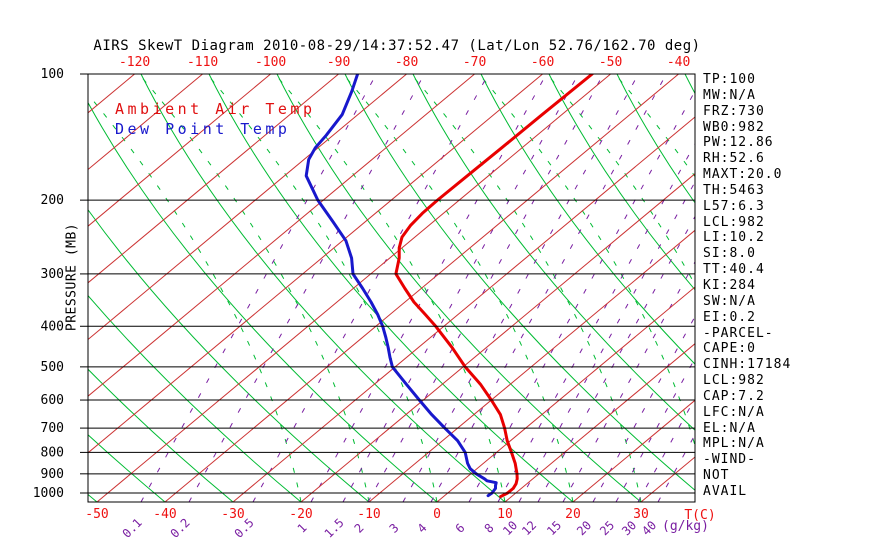 The height and width of the screenshot is (560, 870). Describe the element at coordinates (52, 326) in the screenshot. I see `pressure-tick-label: 400` at that location.